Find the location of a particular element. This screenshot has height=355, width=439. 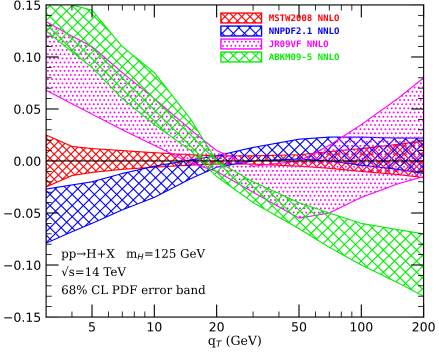

y-tick-label: −0.05 is located at coordinates (22, 213).